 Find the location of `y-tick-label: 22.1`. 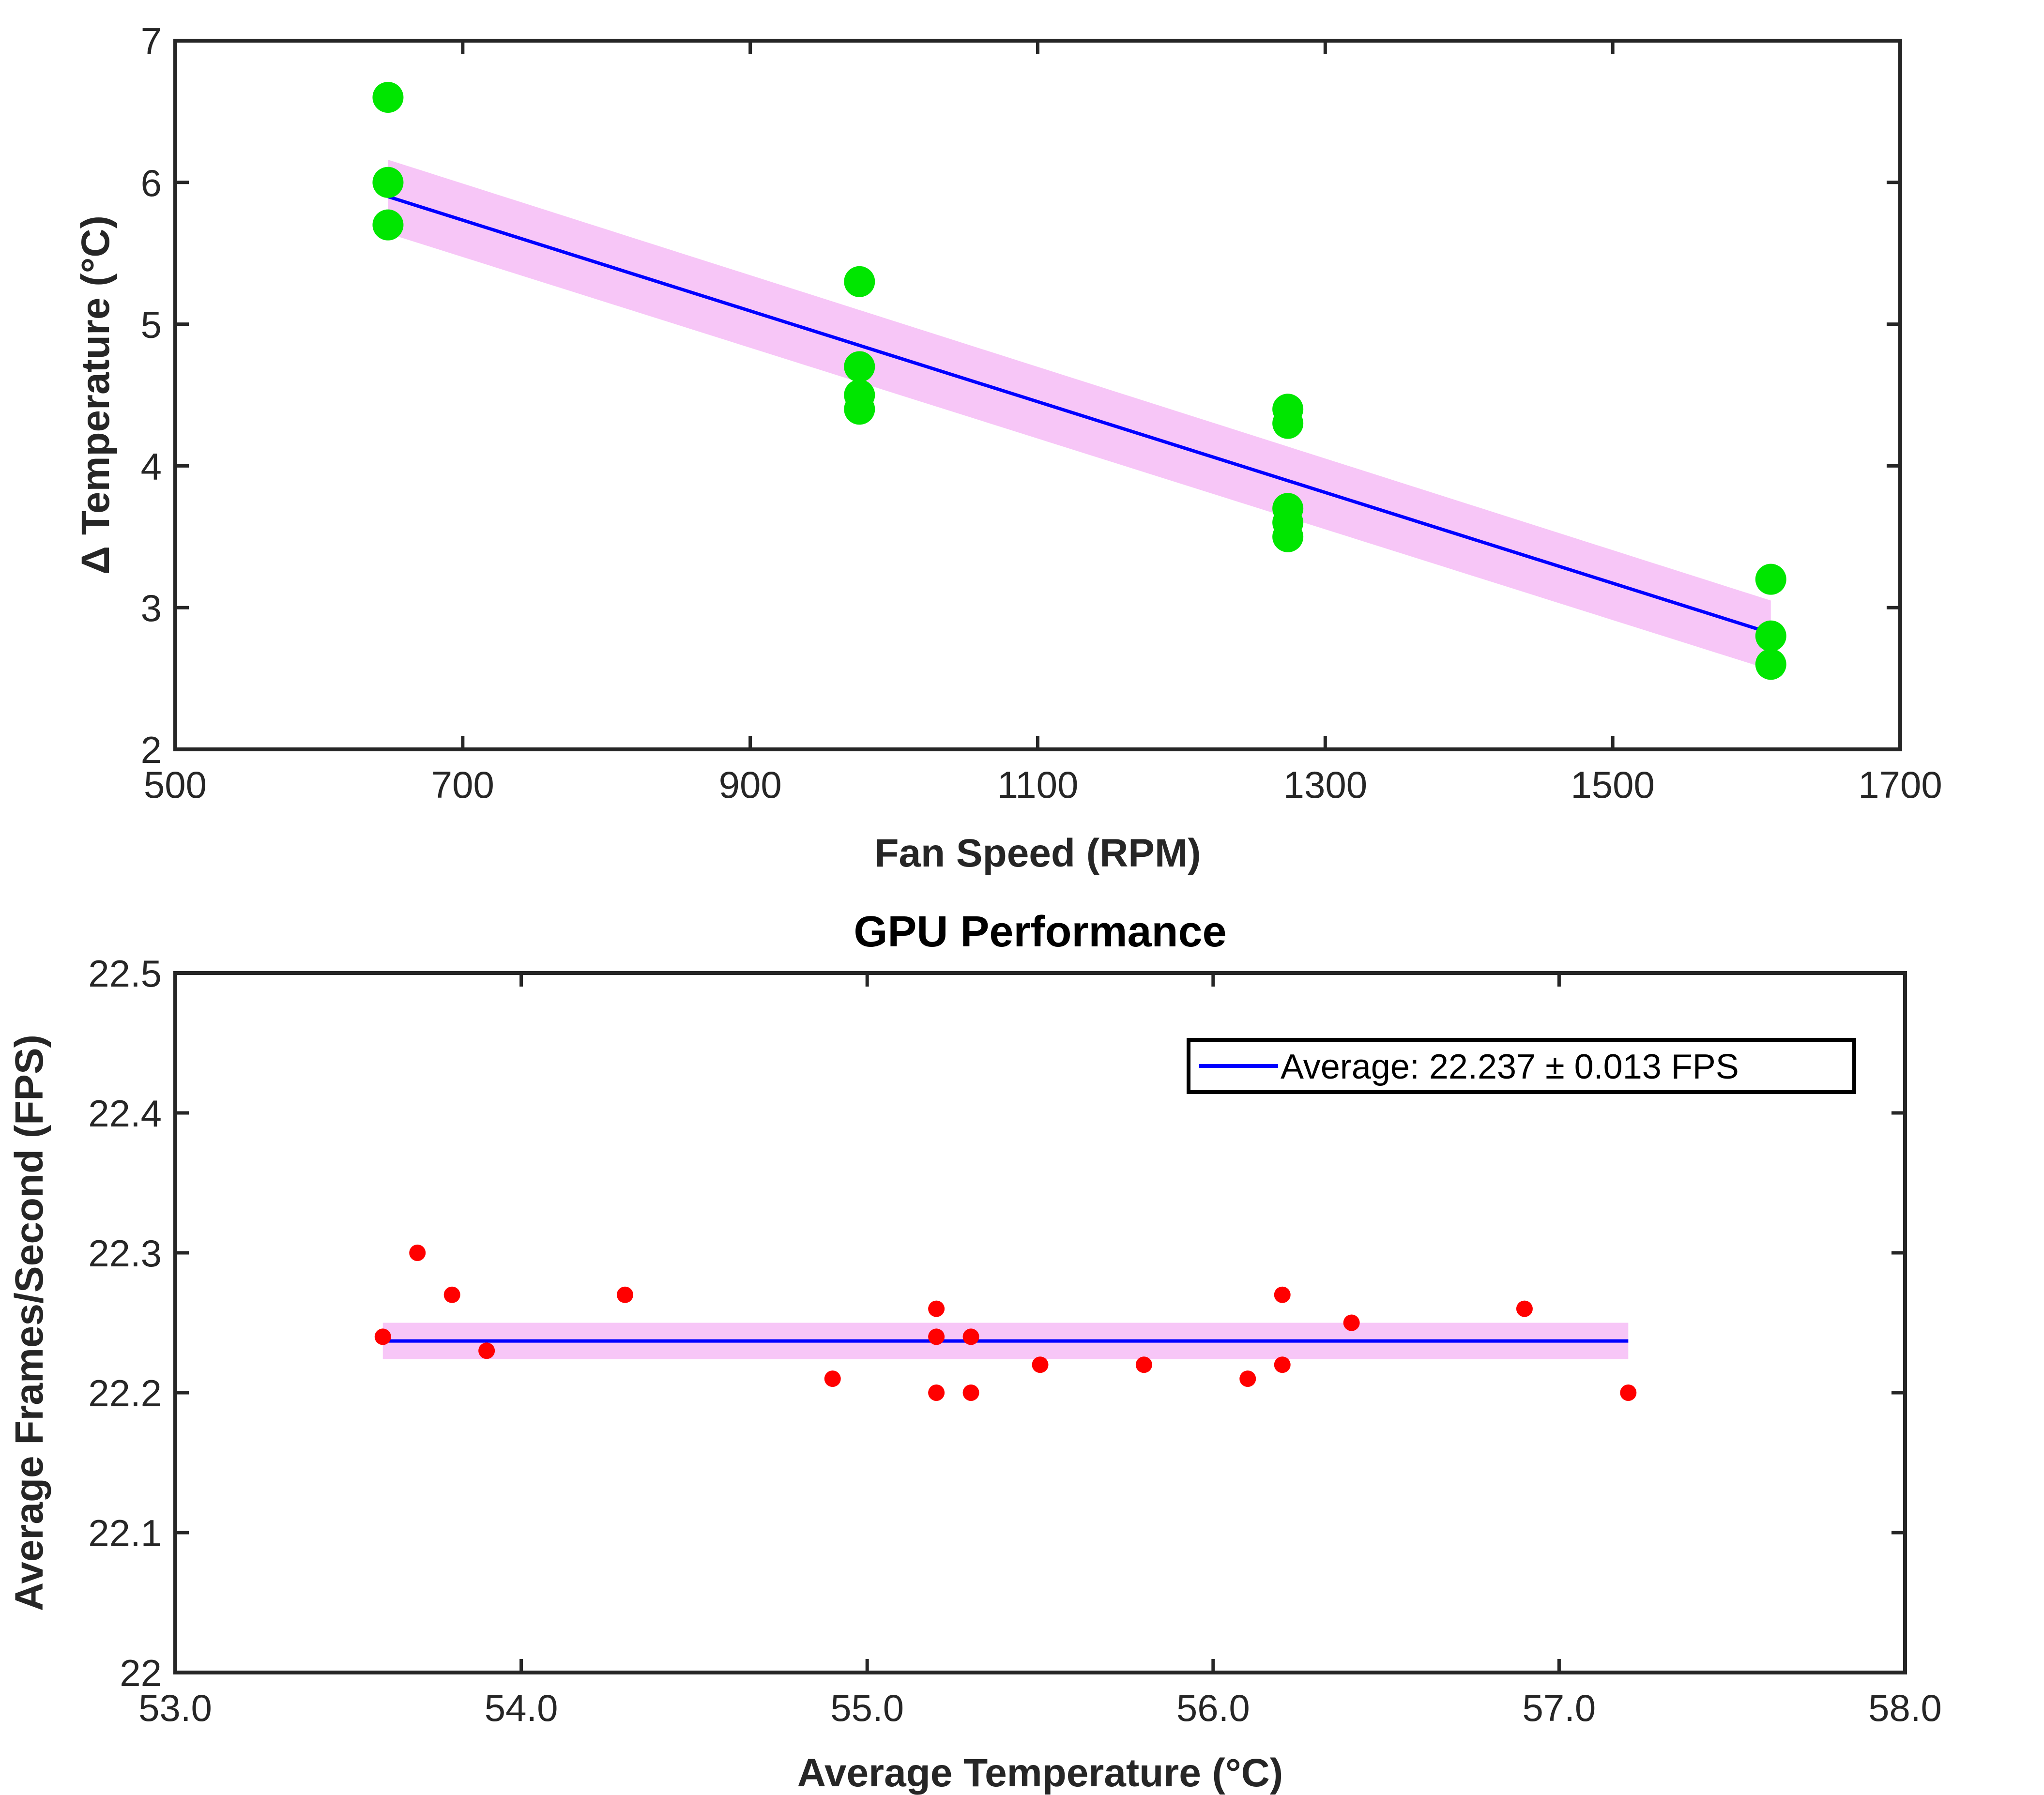

y-tick-label: 22.1 is located at coordinates (125, 1533).